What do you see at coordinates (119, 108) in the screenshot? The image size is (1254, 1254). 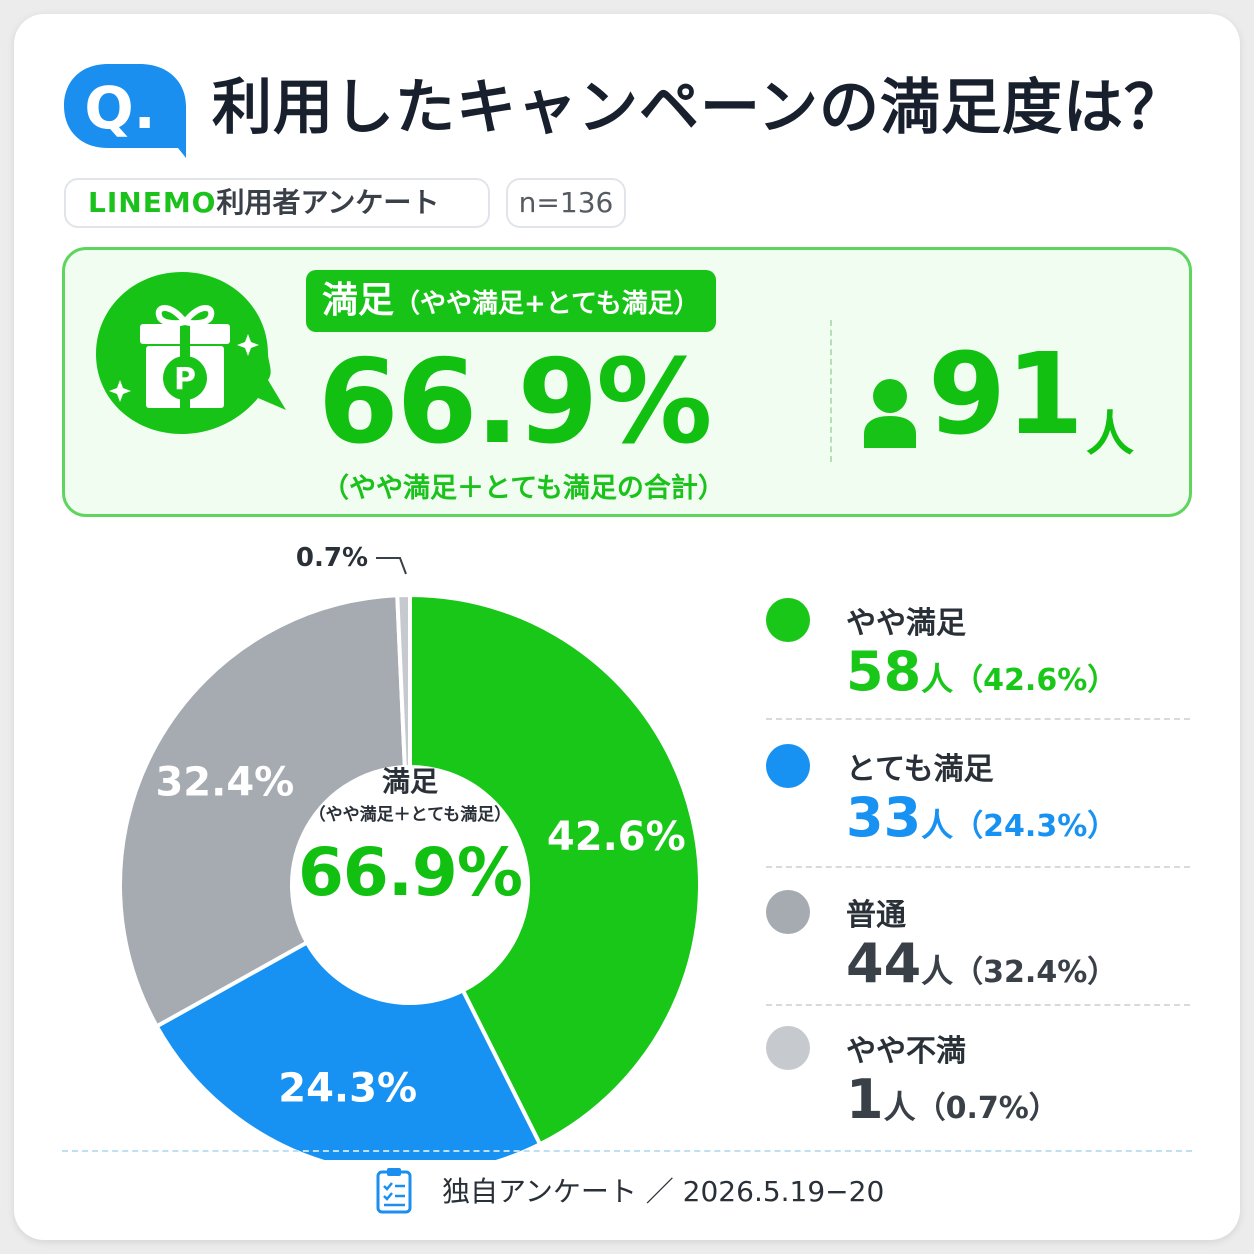 I see `svg-text: Q.` at bounding box center [119, 108].